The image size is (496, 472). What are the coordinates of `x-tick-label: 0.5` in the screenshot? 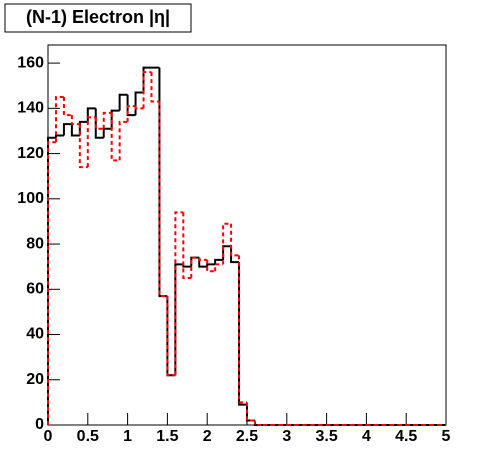 It's located at (88, 436).